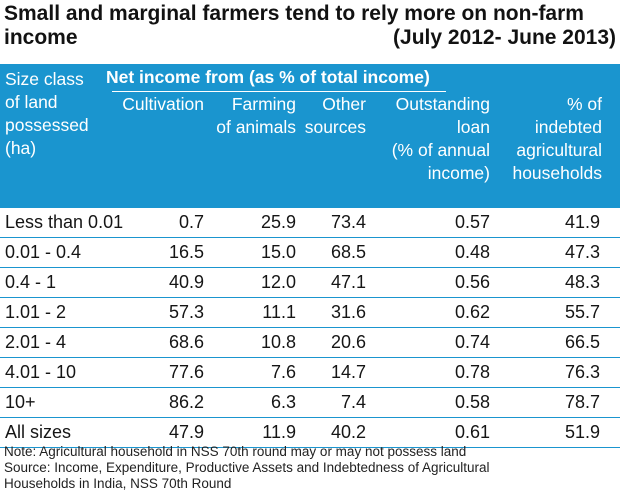 Image resolution: width=620 pixels, height=496 pixels. What do you see at coordinates (20, 402) in the screenshot?
I see `cell-size: 10+` at bounding box center [20, 402].